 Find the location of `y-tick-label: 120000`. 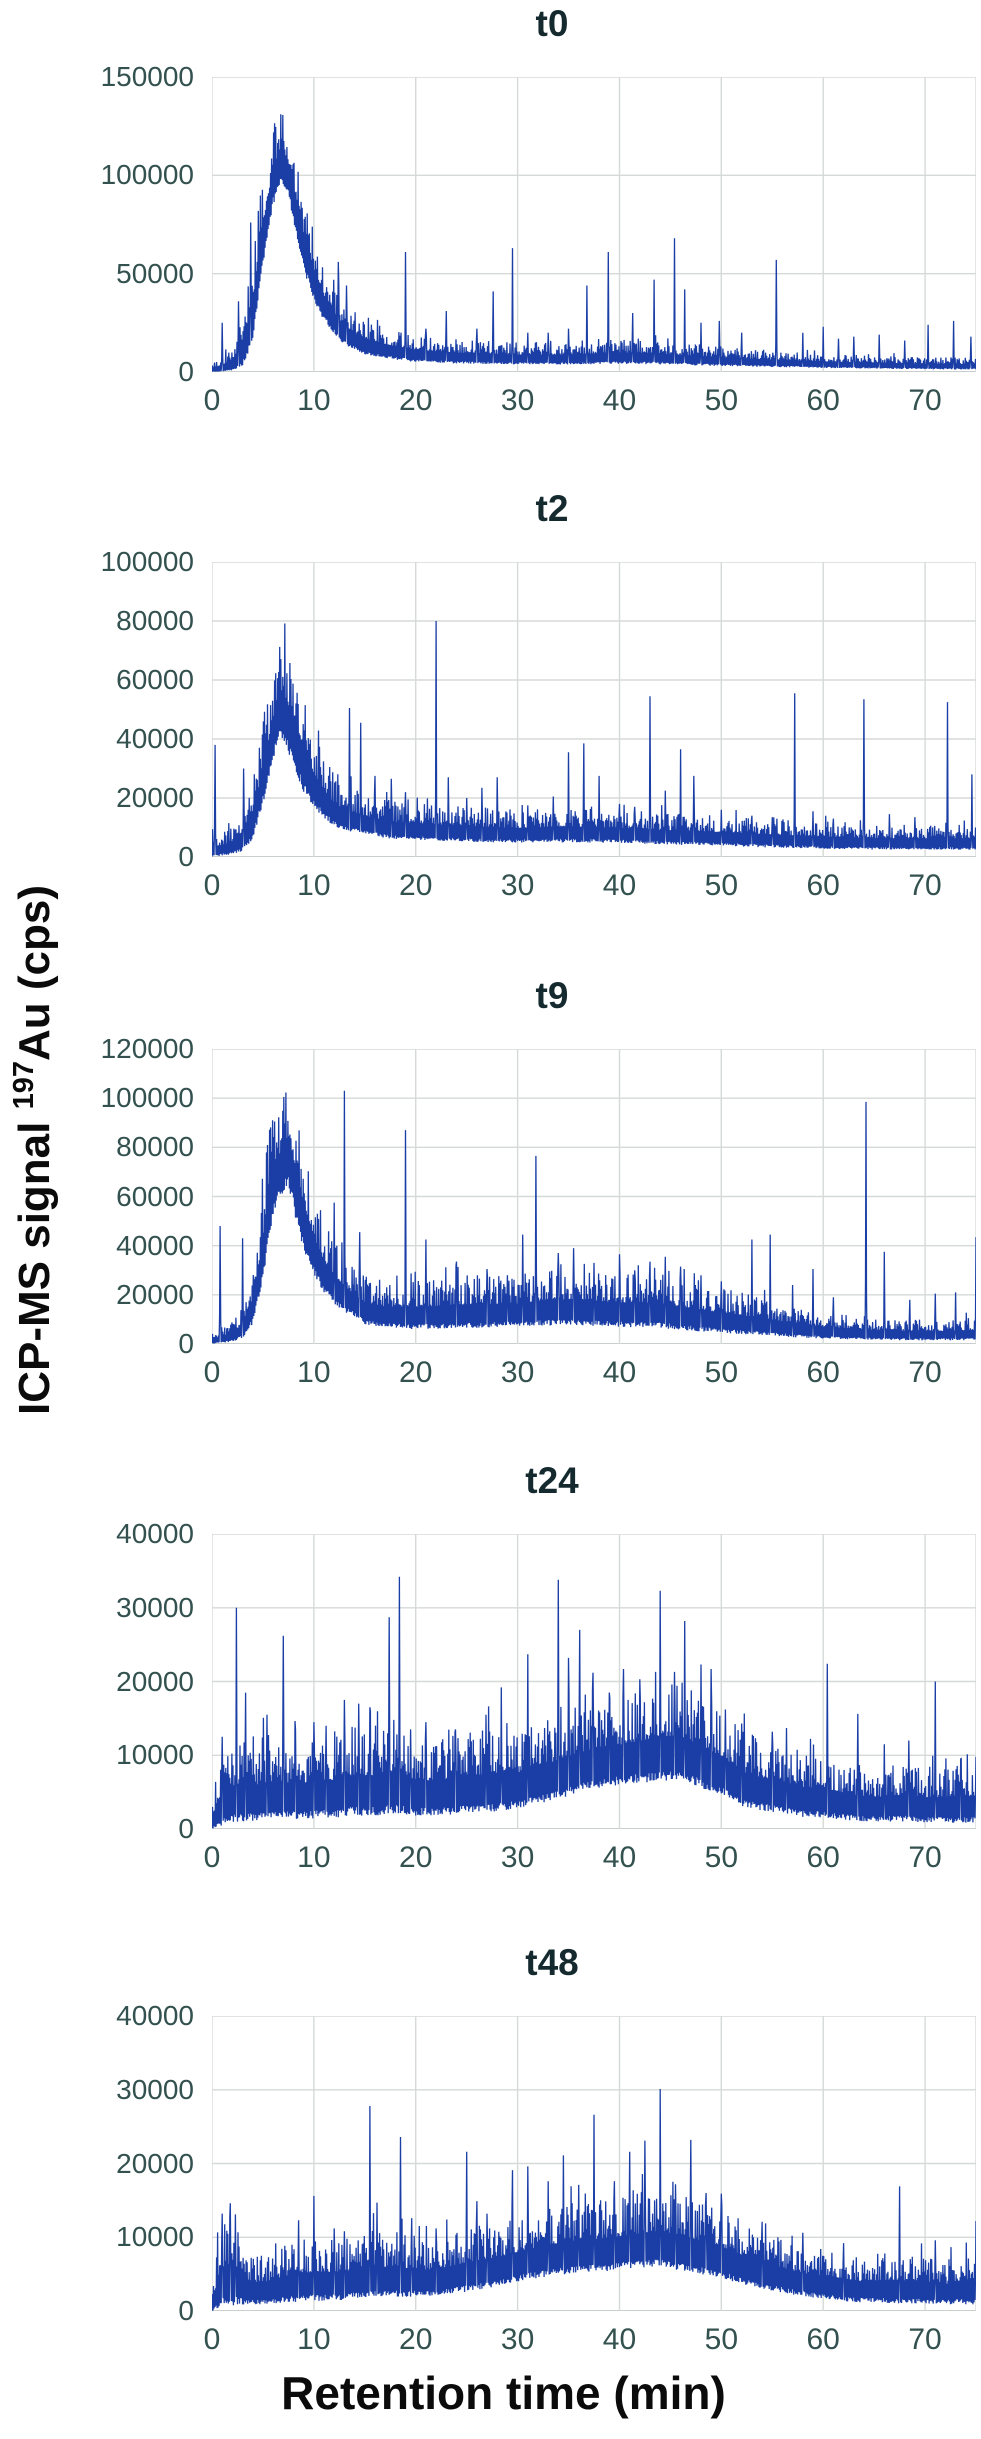

y-tick-label: 120000 is located at coordinates (147, 1048).